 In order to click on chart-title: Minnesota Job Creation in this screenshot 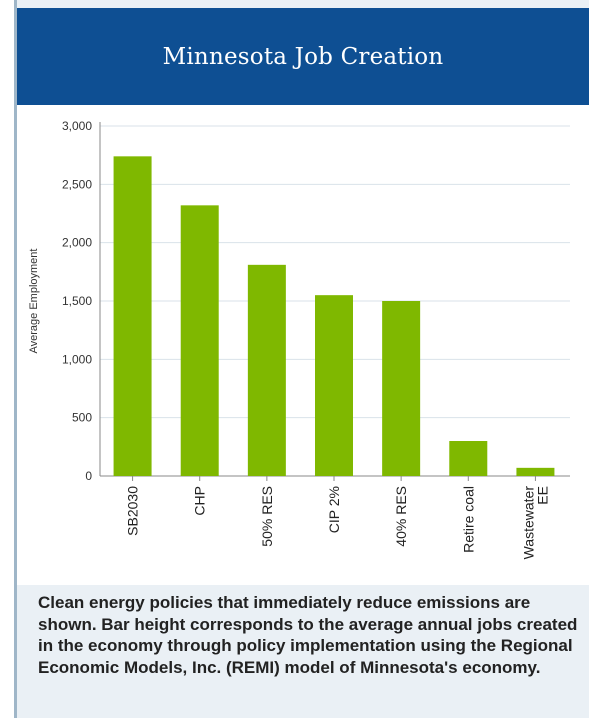, I will do `click(303, 56)`.